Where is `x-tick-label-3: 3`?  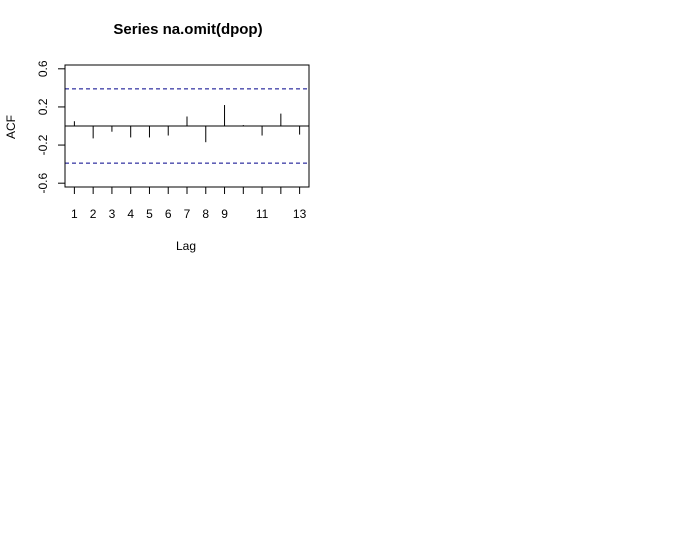 x-tick-label-3: 3 is located at coordinates (112, 214).